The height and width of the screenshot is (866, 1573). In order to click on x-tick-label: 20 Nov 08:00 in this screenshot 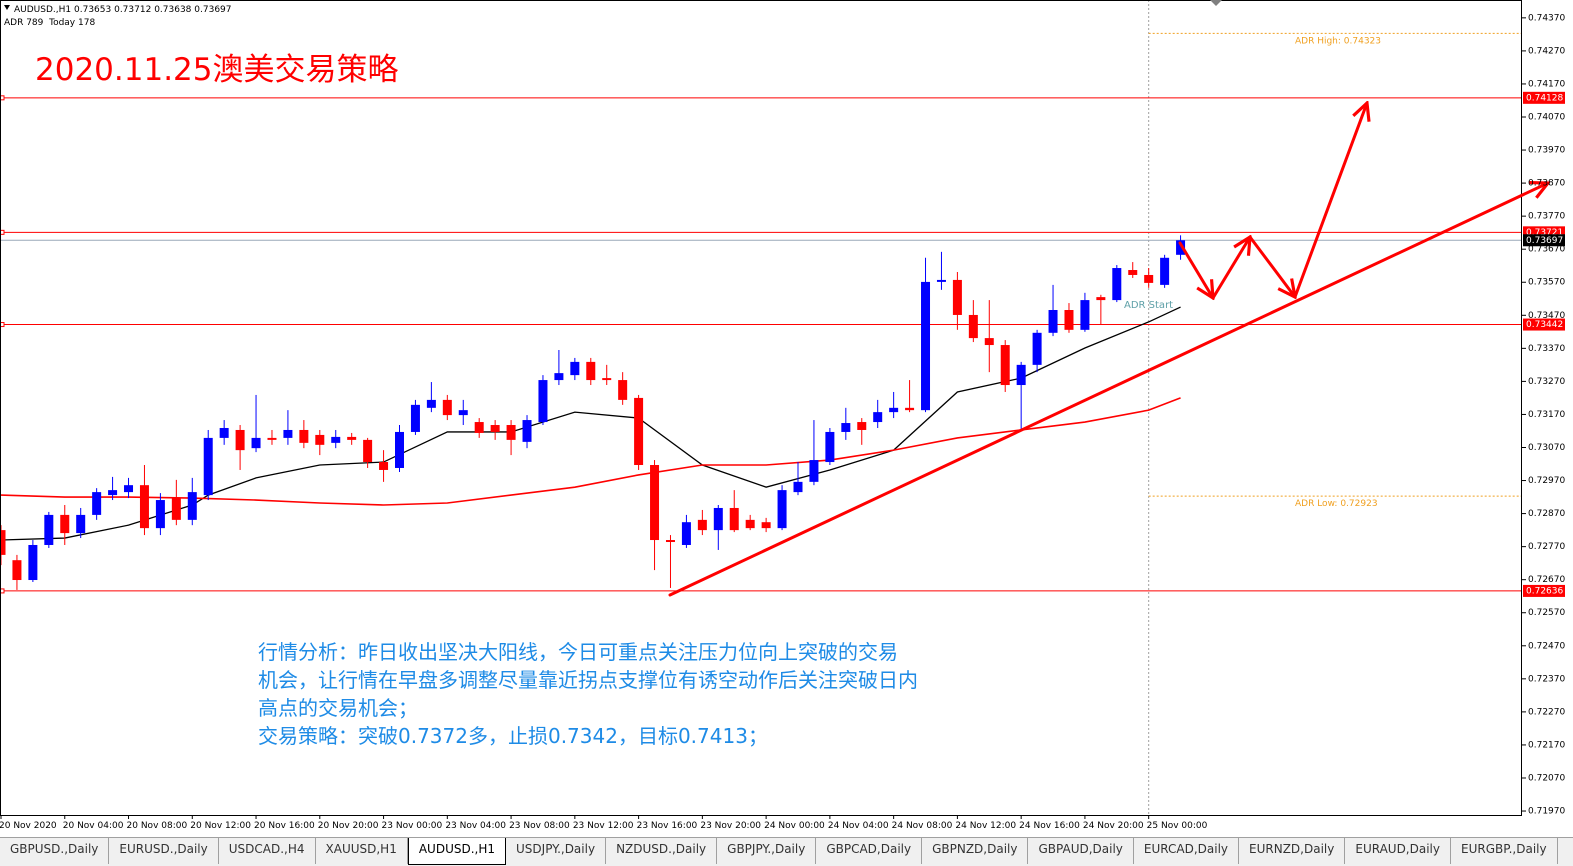, I will do `click(157, 826)`.